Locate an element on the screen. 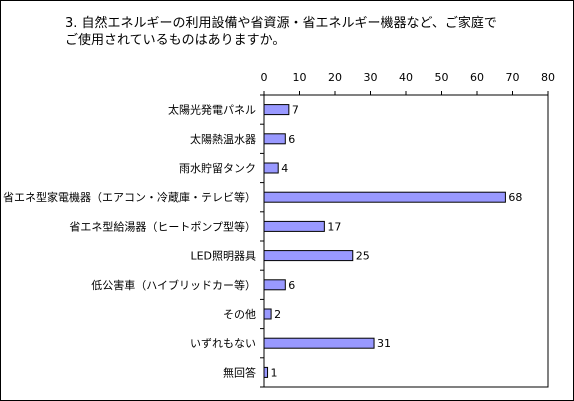 The image size is (574, 401). x-tick-label: 20 is located at coordinates (335, 77).